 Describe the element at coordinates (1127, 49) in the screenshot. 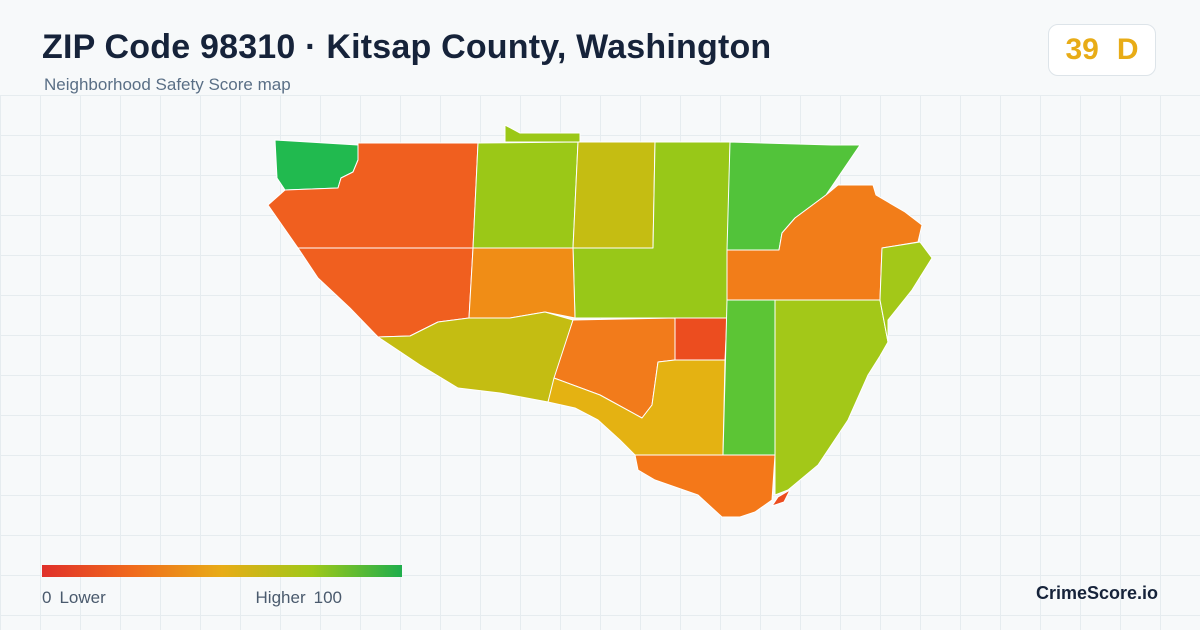

I see `score-grade: D` at that location.